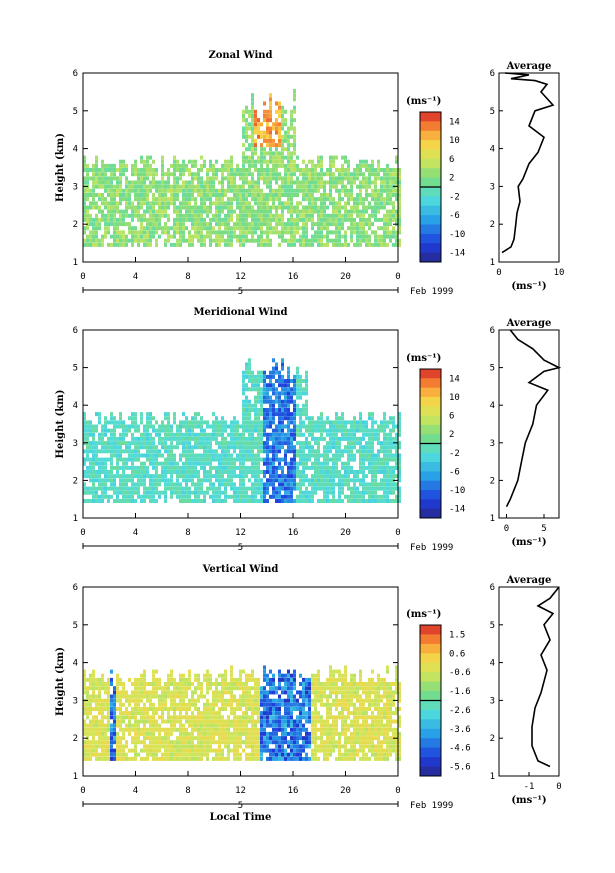 This screenshot has height=873, width=615. Describe the element at coordinates (529, 167) in the screenshot. I see `zonal-average-frame` at that location.